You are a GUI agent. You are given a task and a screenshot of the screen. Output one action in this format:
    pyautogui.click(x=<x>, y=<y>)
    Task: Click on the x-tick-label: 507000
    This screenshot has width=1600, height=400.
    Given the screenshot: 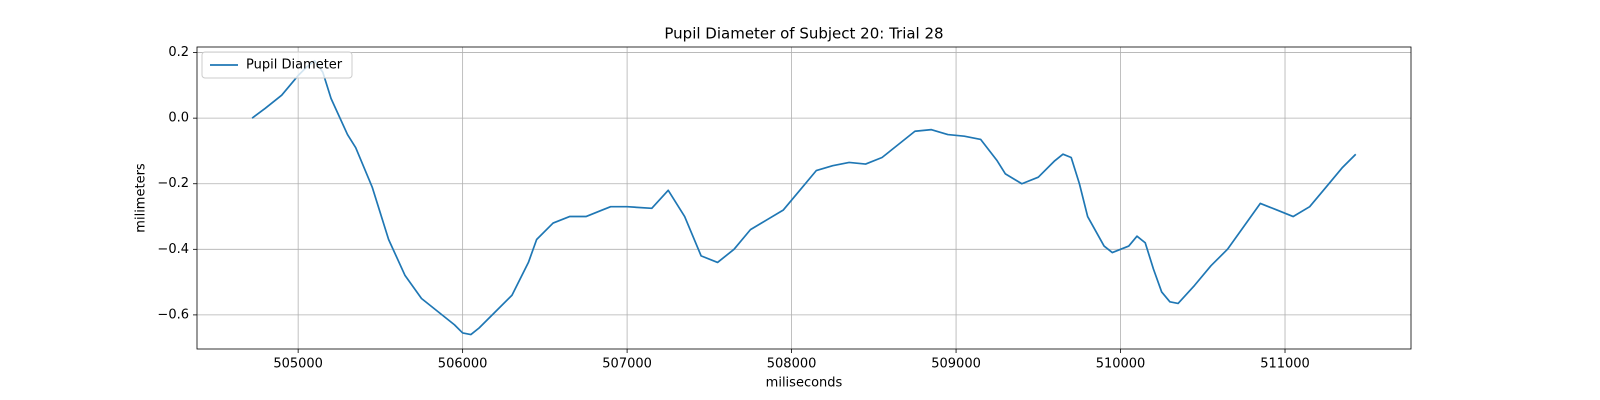 What is the action you would take?
    pyautogui.click(x=627, y=364)
    